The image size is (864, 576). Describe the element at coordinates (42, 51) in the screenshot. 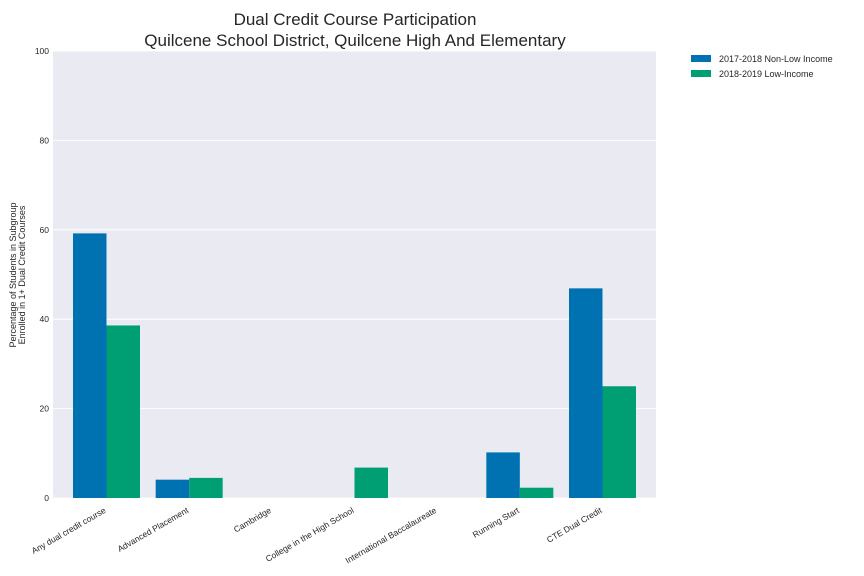

I see `y-tick-label: 100` at that location.